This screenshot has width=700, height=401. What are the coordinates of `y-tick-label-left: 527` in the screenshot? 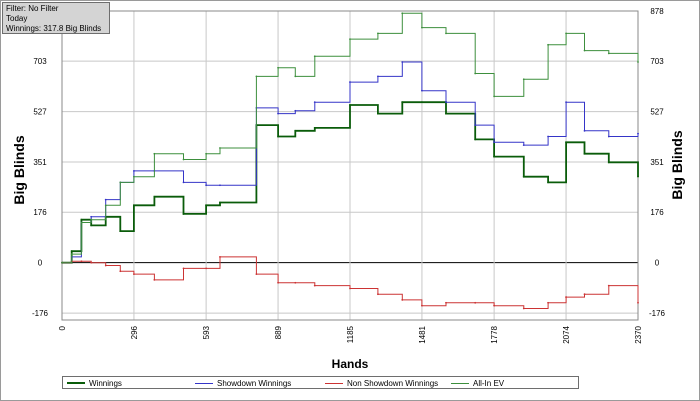 It's located at (40, 112).